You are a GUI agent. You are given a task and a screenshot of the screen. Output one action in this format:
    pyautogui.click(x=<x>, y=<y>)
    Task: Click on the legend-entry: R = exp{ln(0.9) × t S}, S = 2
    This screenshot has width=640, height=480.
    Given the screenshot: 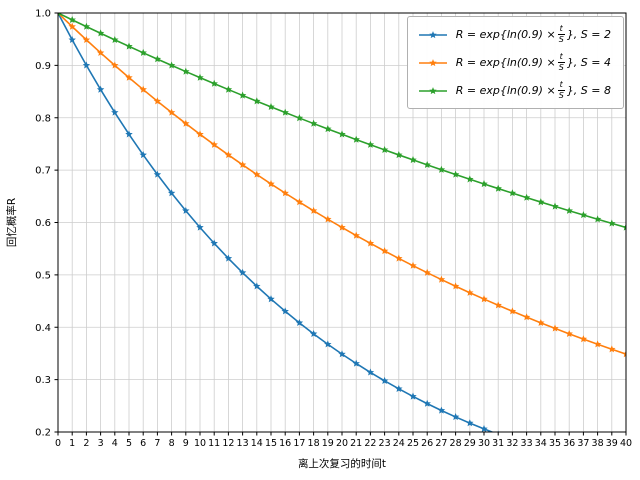 What is the action you would take?
    pyautogui.click(x=514, y=34)
    